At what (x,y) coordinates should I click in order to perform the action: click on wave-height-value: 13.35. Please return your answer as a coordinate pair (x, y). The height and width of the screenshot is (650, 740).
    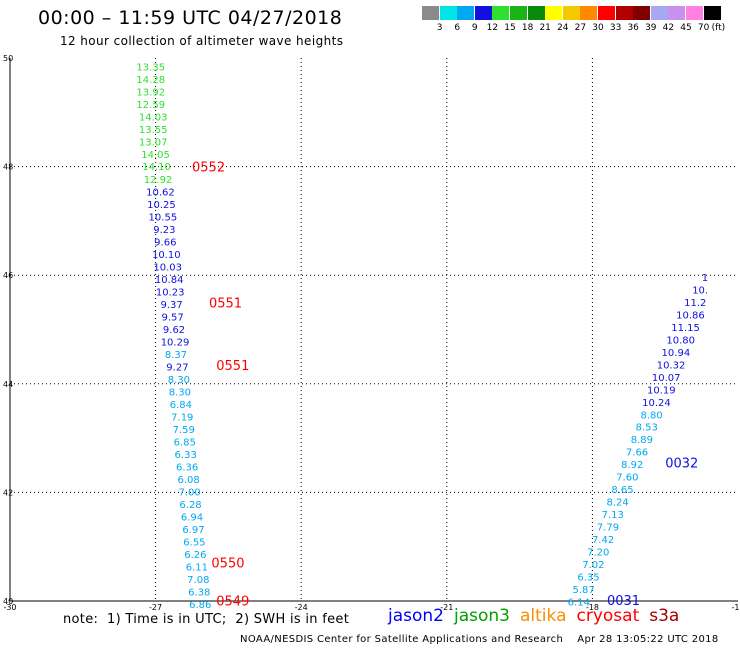
    Looking at the image, I should click on (150, 68).